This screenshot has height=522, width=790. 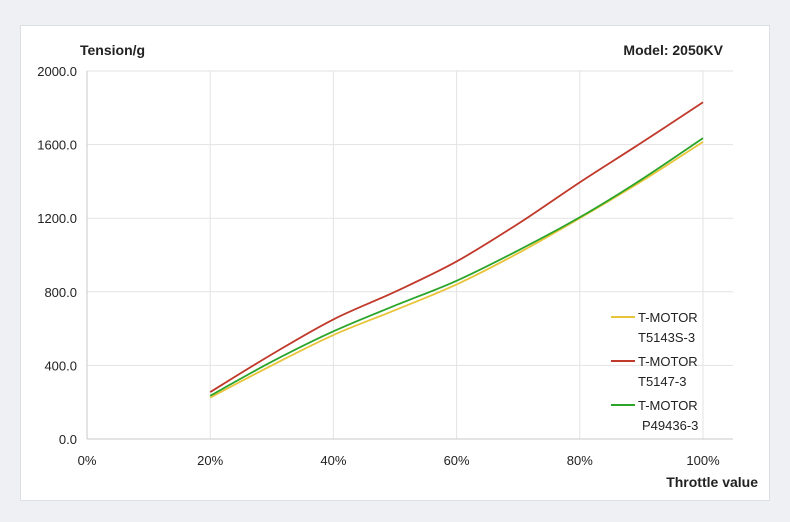 What do you see at coordinates (60, 292) in the screenshot?
I see `y-tick-label: 800.0` at bounding box center [60, 292].